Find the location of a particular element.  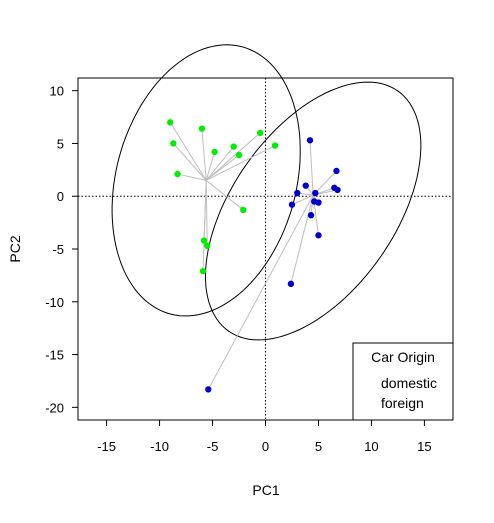

x-tick-label: 15 is located at coordinates (424, 446).